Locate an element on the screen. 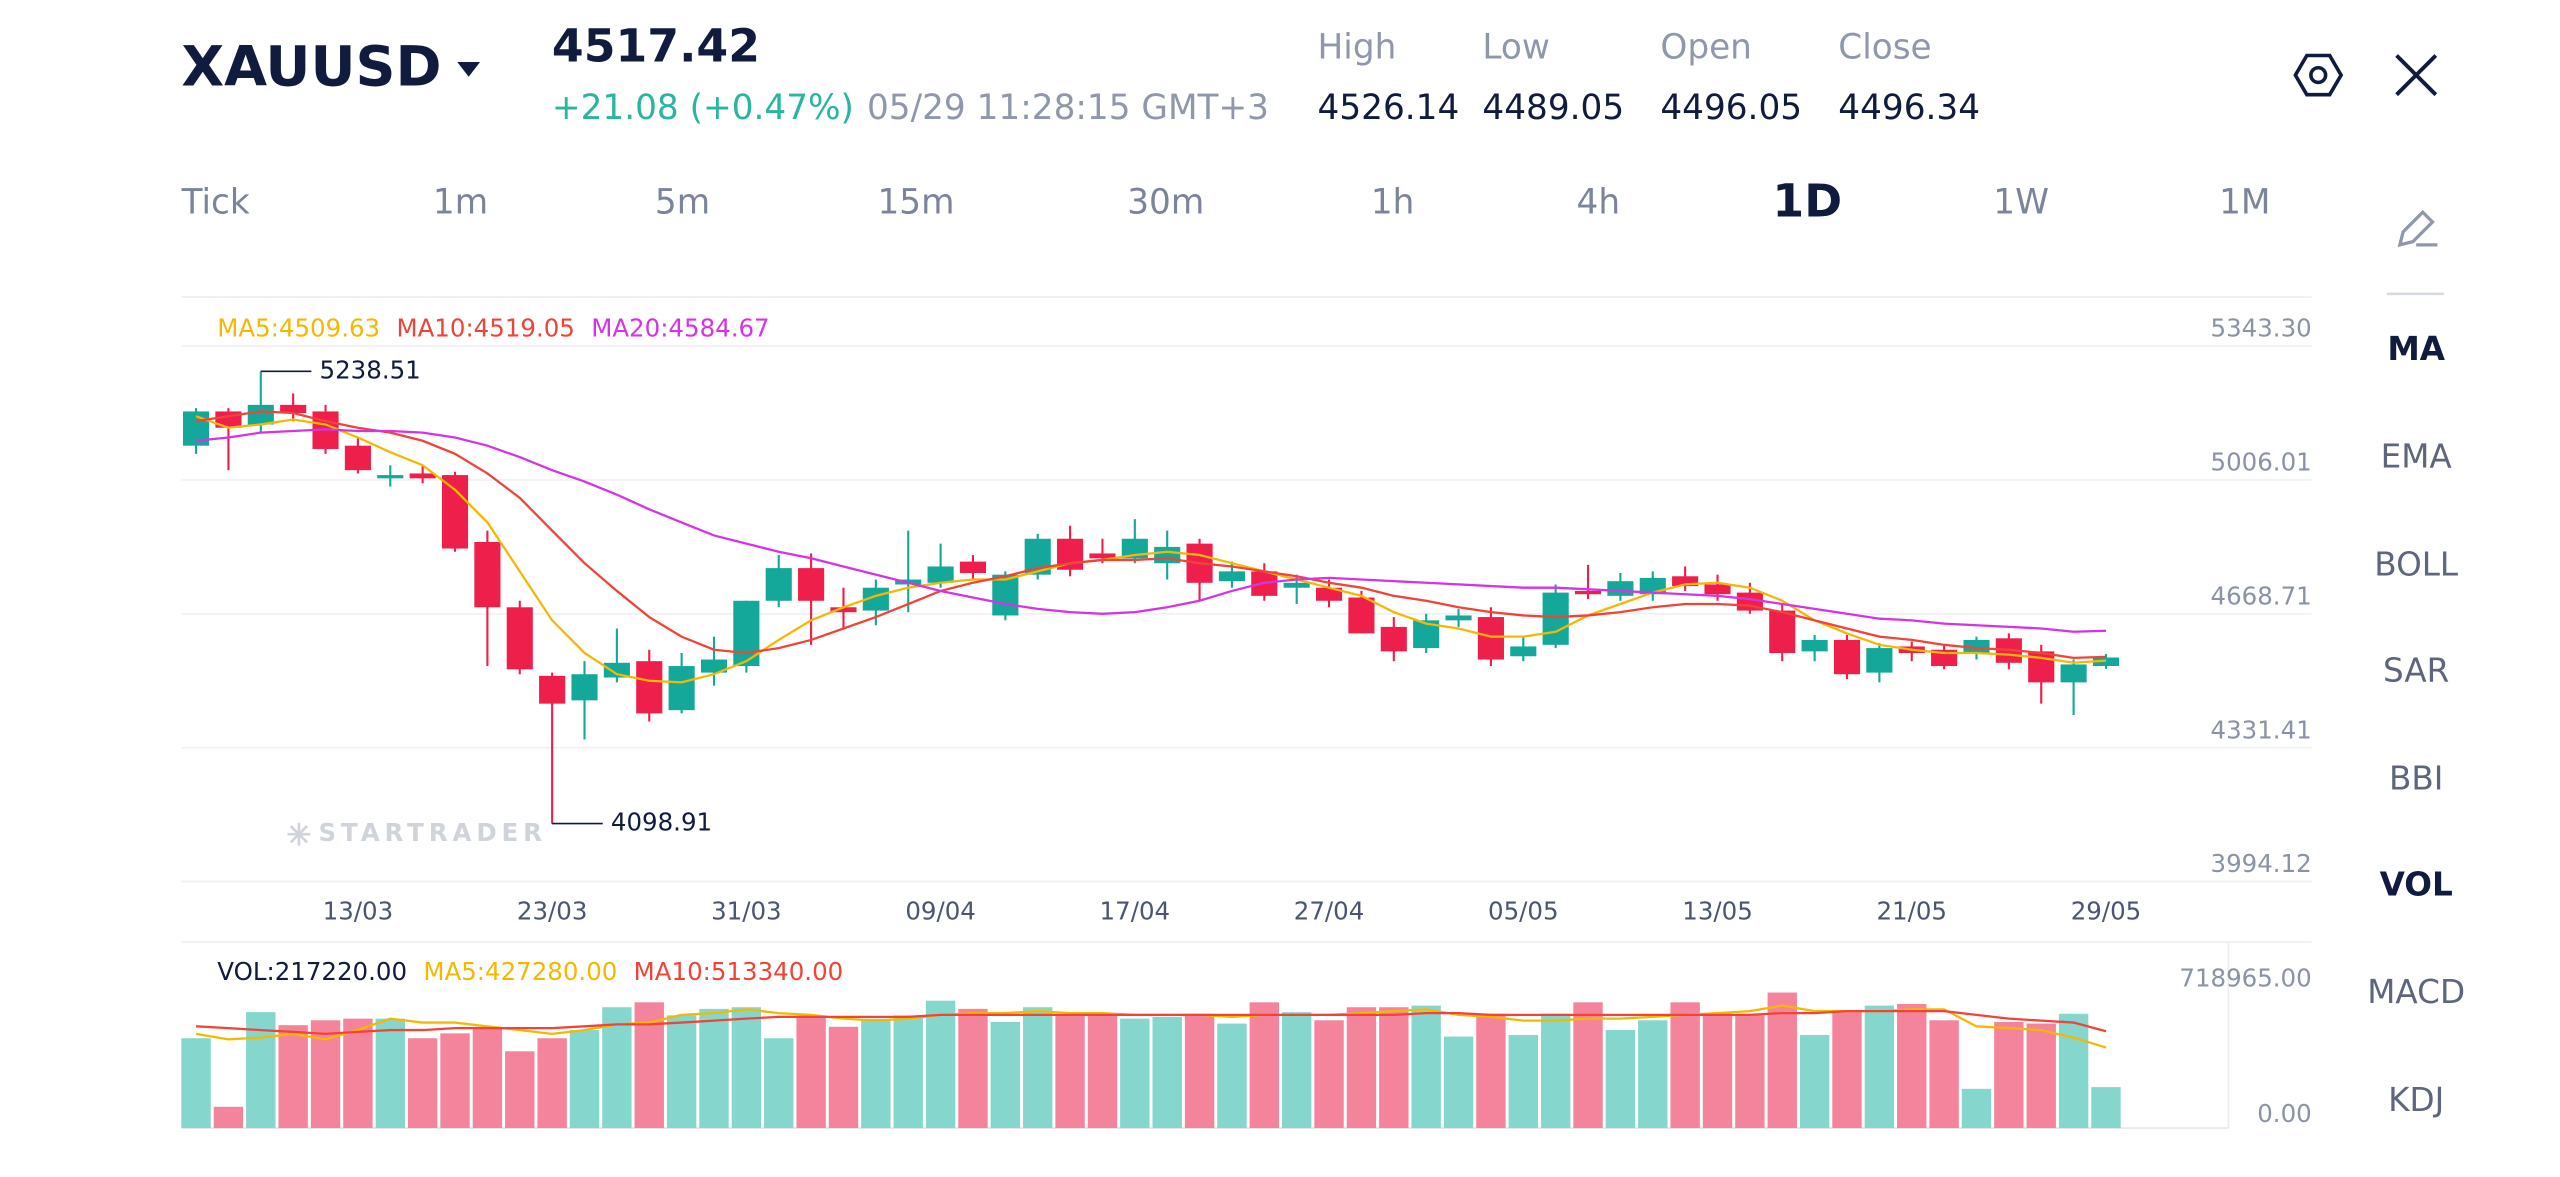 This screenshot has width=2560, height=1177. stat-value: 4496.34 is located at coordinates (1909, 108).